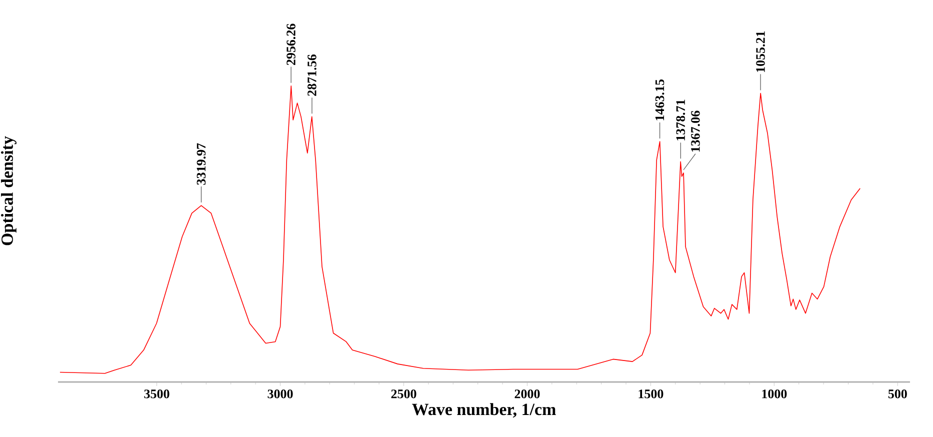 The width and height of the screenshot is (933, 437). Describe the element at coordinates (695, 131) in the screenshot. I see `annotation: 1367.06` at that location.